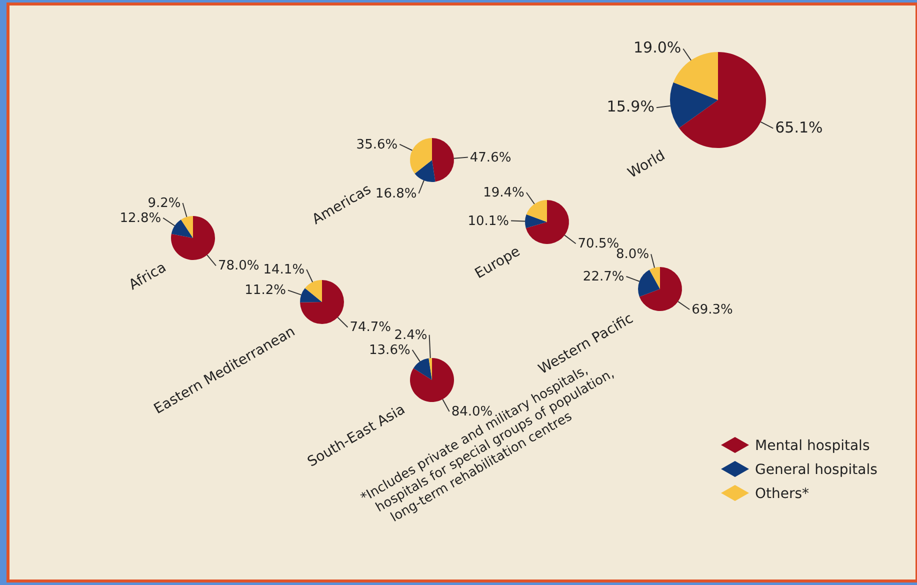 The image size is (917, 585). Describe the element at coordinates (812, 446) in the screenshot. I see `legend-label: Mental hospitals` at that location.